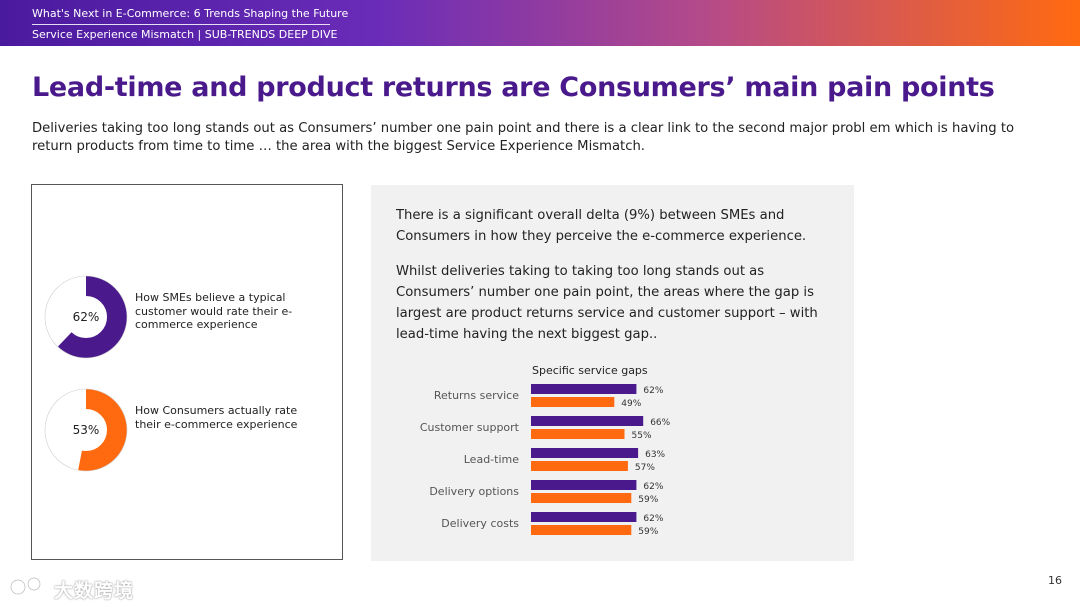 The image size is (1080, 608). What do you see at coordinates (94, 591) in the screenshot?
I see `watermark-text: 大数跨境` at bounding box center [94, 591].